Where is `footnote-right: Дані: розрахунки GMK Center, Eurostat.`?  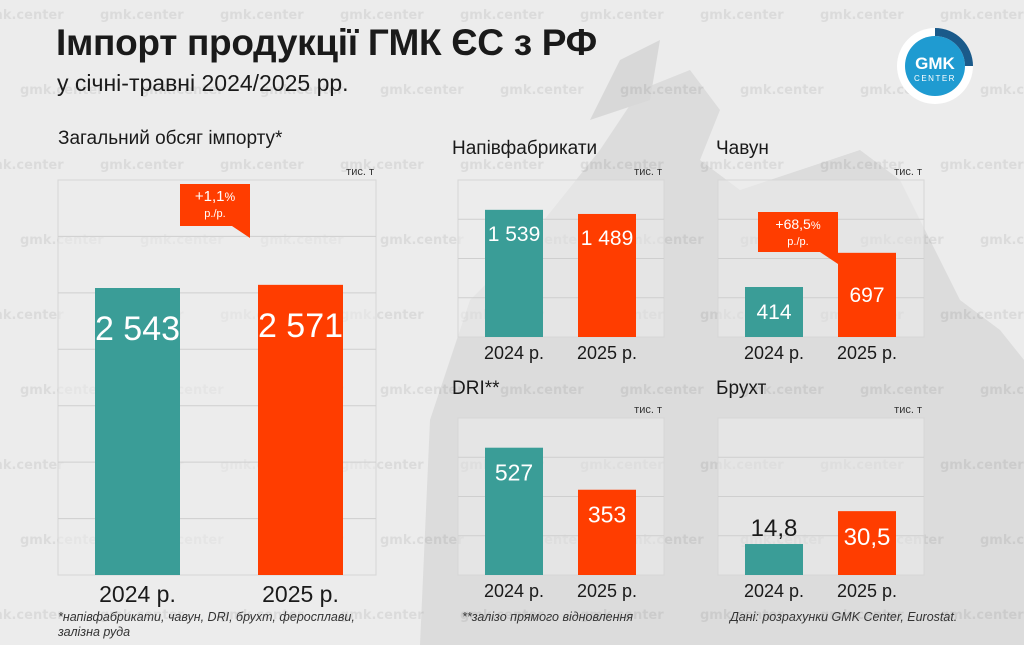
footnote-right: Дані: розрахунки GMK Center, Eurostat. is located at coordinates (844, 617).